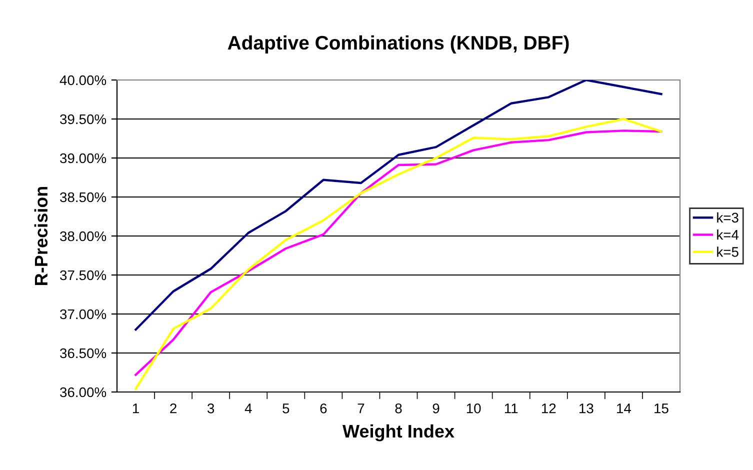  What do you see at coordinates (511, 409) in the screenshot?
I see `x-tick-label: 11` at bounding box center [511, 409].